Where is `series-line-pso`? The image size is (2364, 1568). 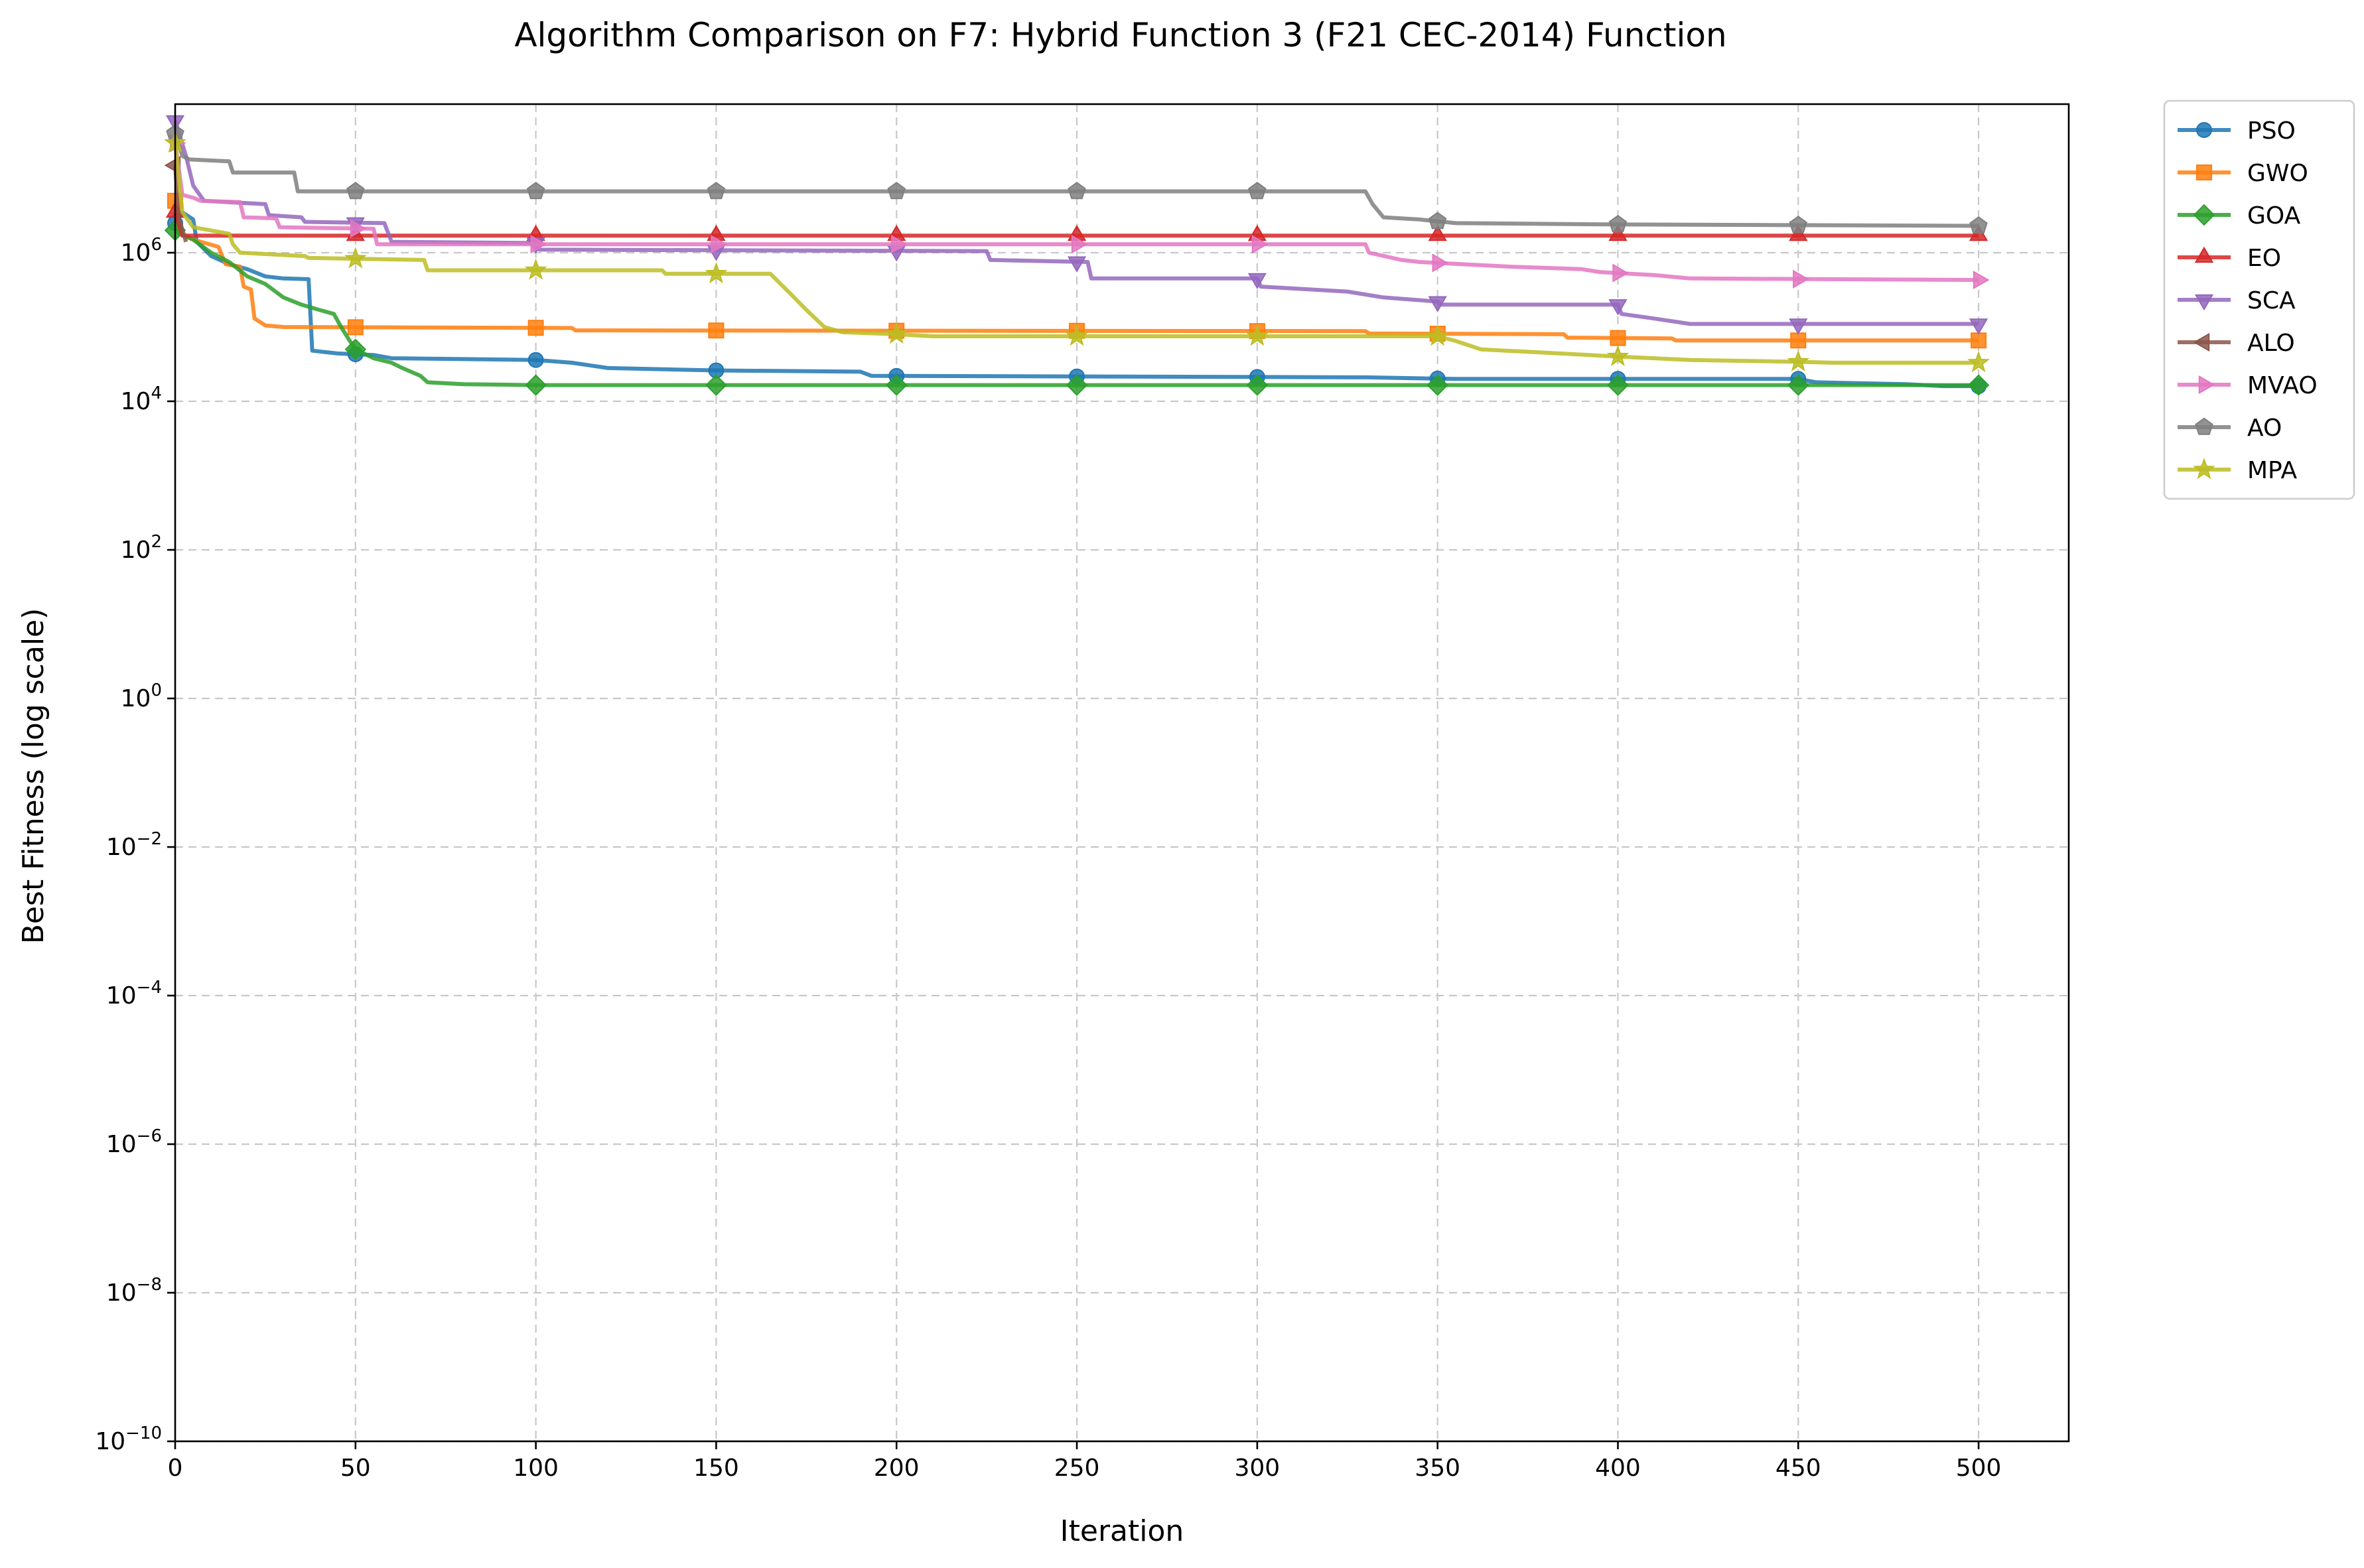
series-line-pso is located at coordinates (1076, 299).